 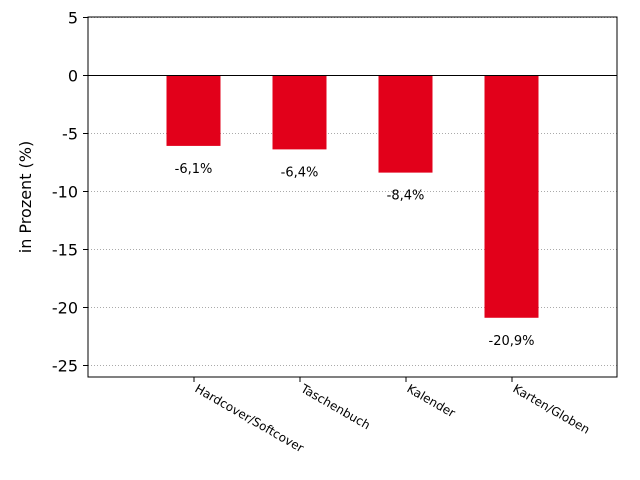 I want to click on data-label: -8,4%, so click(x=406, y=196).